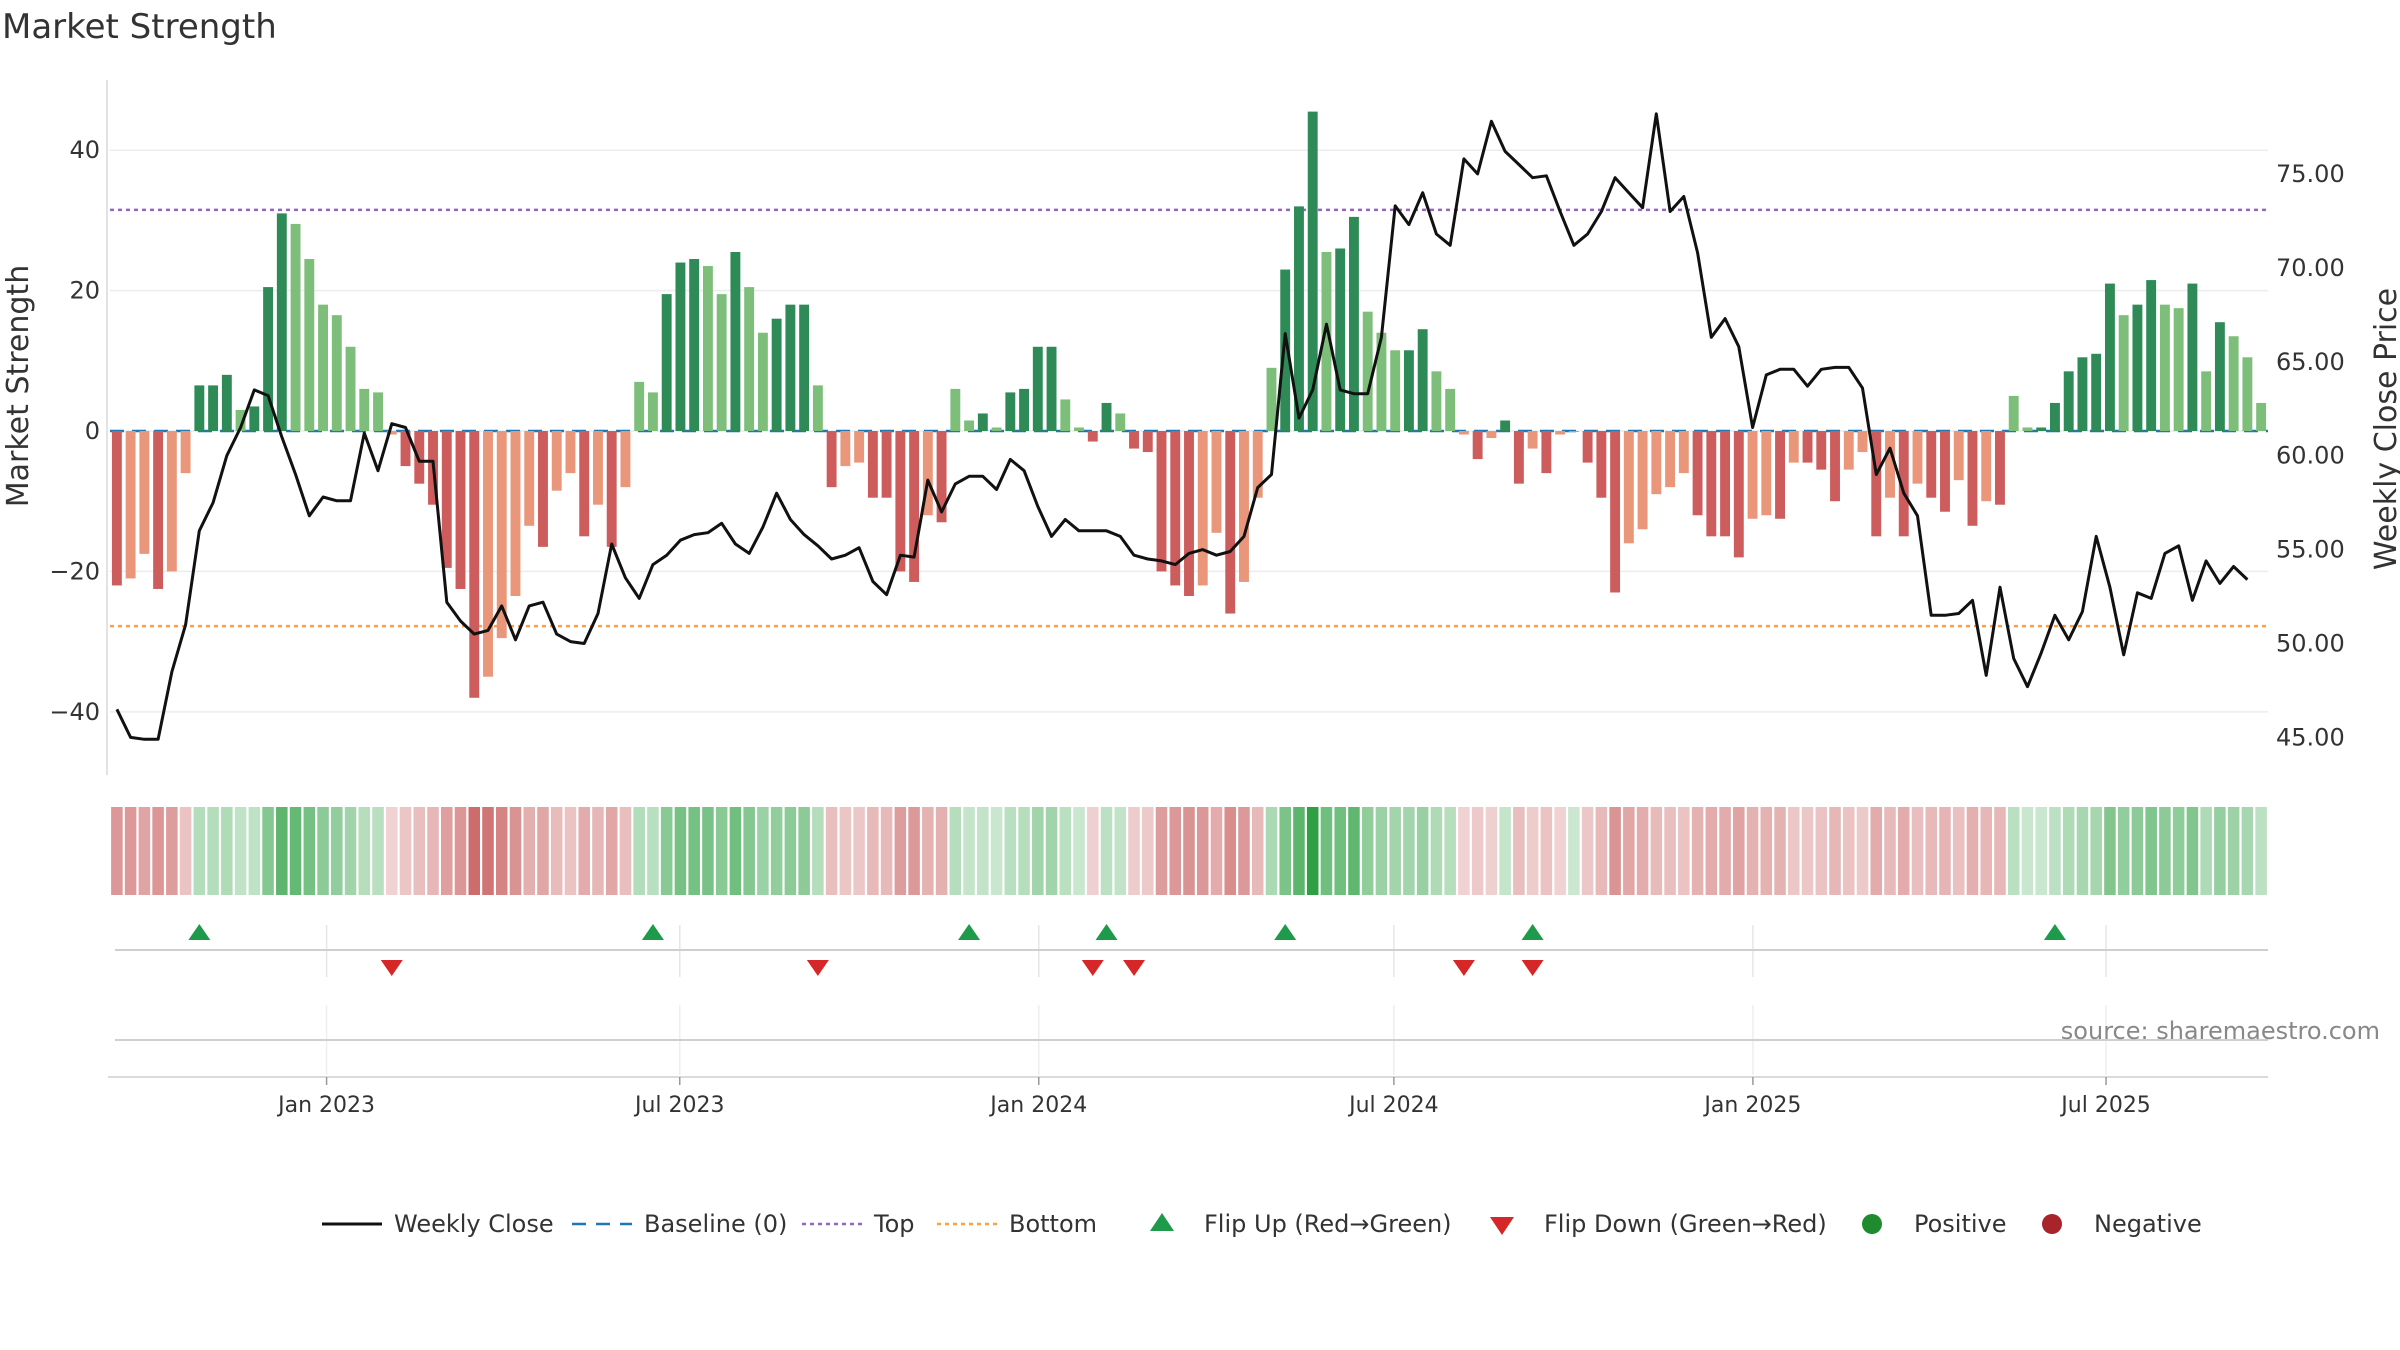 Image resolution: width=2400 pixels, height=1350 pixels. I want to click on right-tick-label: 70.00, so click(2310, 268).